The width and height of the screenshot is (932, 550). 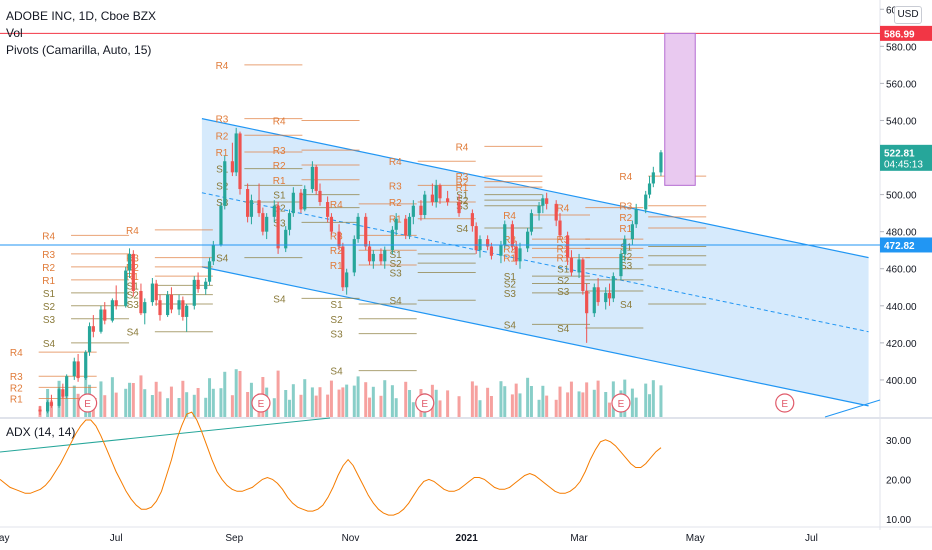 I want to click on symbol-title: ADOBE INC, 1D, Cboe BZX, so click(x=81, y=16).